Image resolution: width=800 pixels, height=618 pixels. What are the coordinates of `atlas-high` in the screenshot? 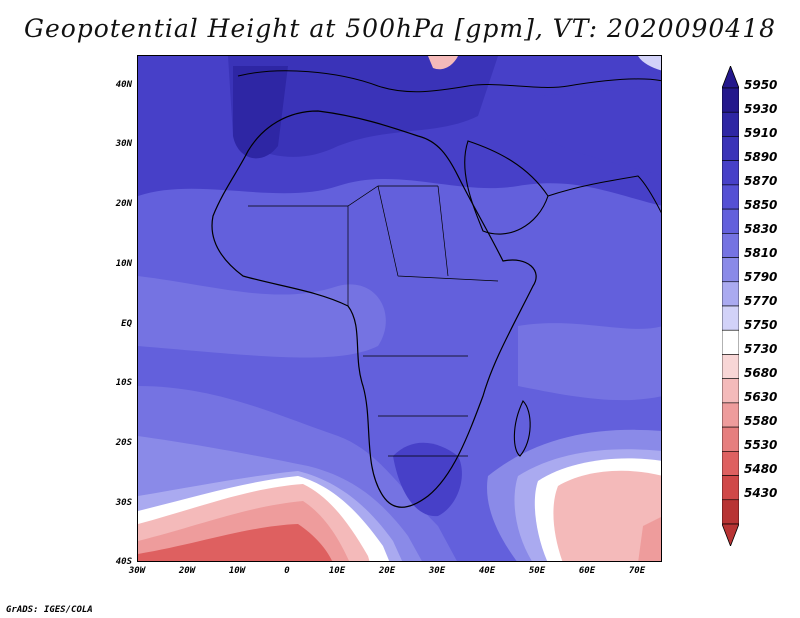 It's located at (260, 112).